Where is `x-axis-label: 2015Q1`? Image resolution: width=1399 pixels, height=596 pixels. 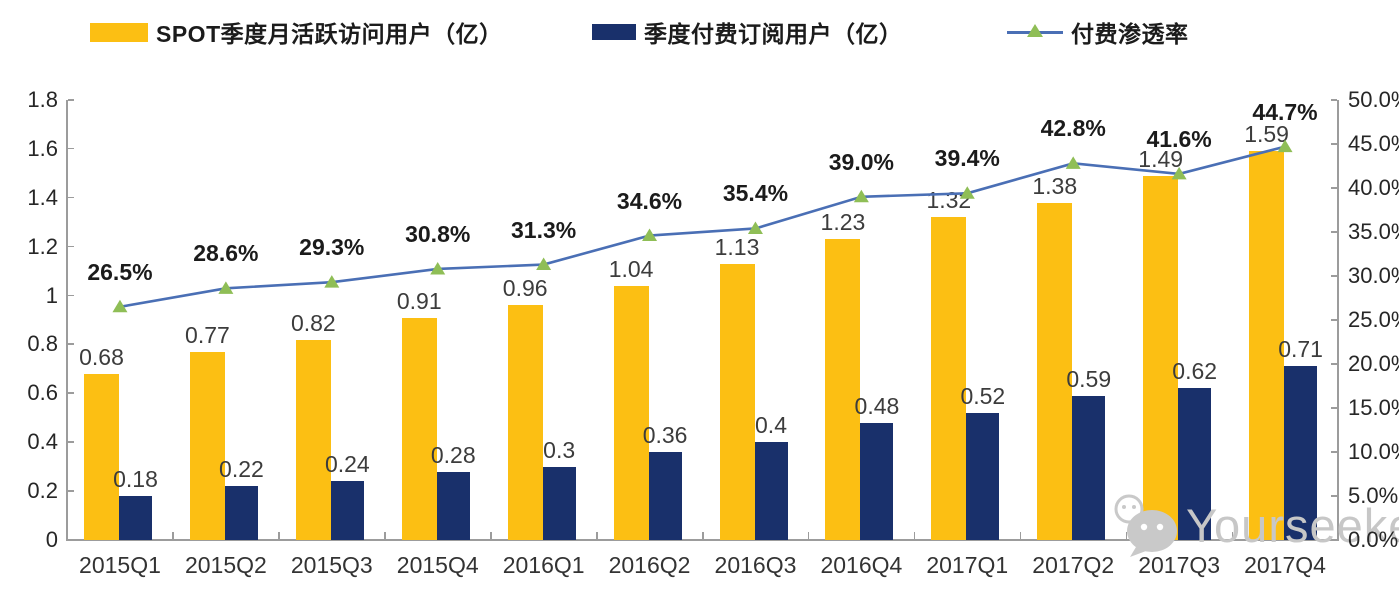 x-axis-label: 2015Q1 is located at coordinates (120, 565).